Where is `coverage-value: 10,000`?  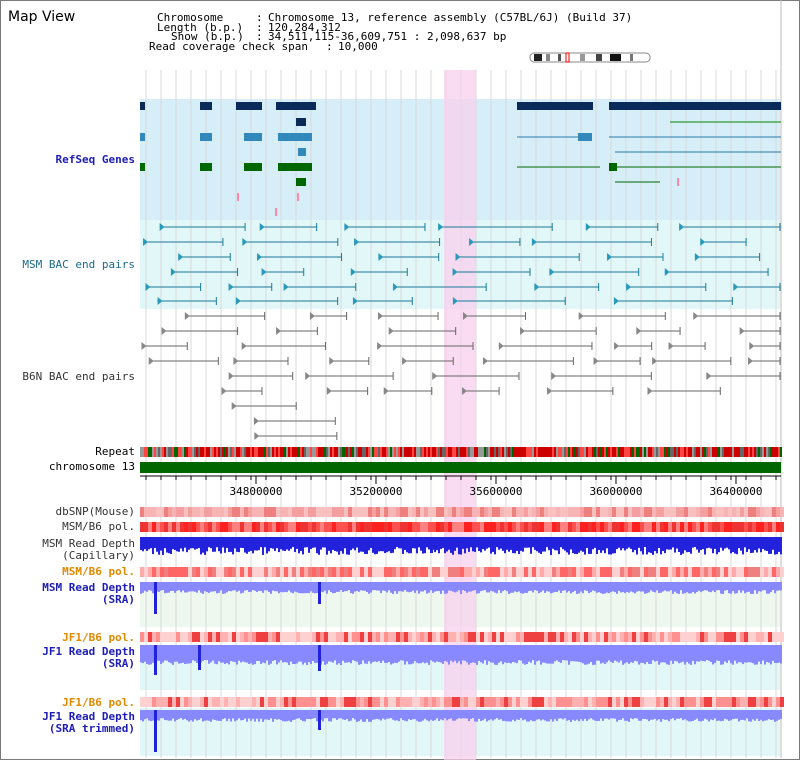
coverage-value: 10,000 is located at coordinates (358, 46).